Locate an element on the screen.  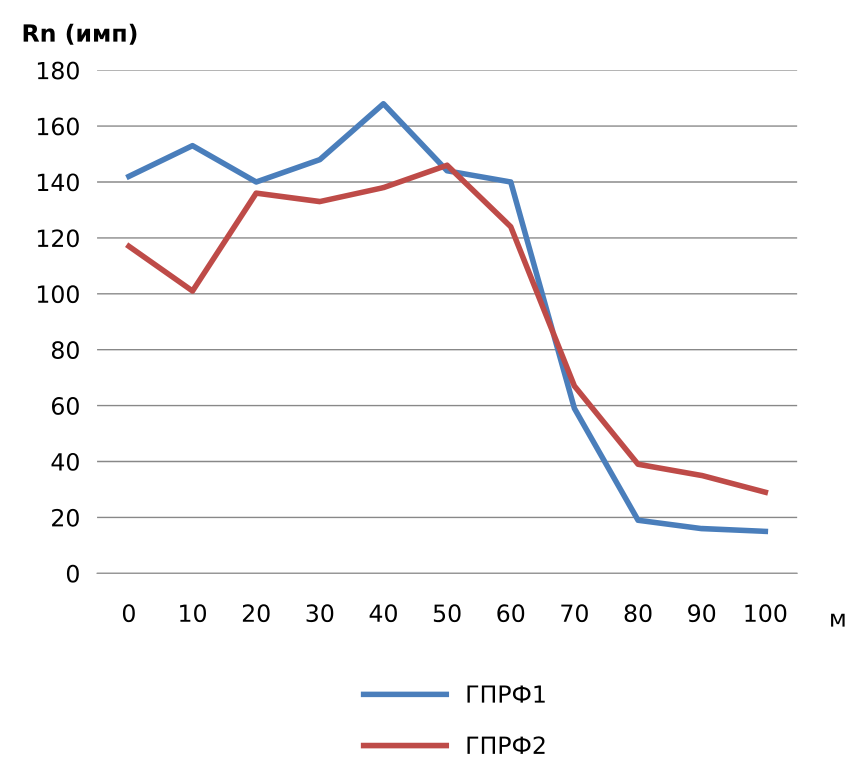
x-tick-label: 40 is located at coordinates (383, 613).